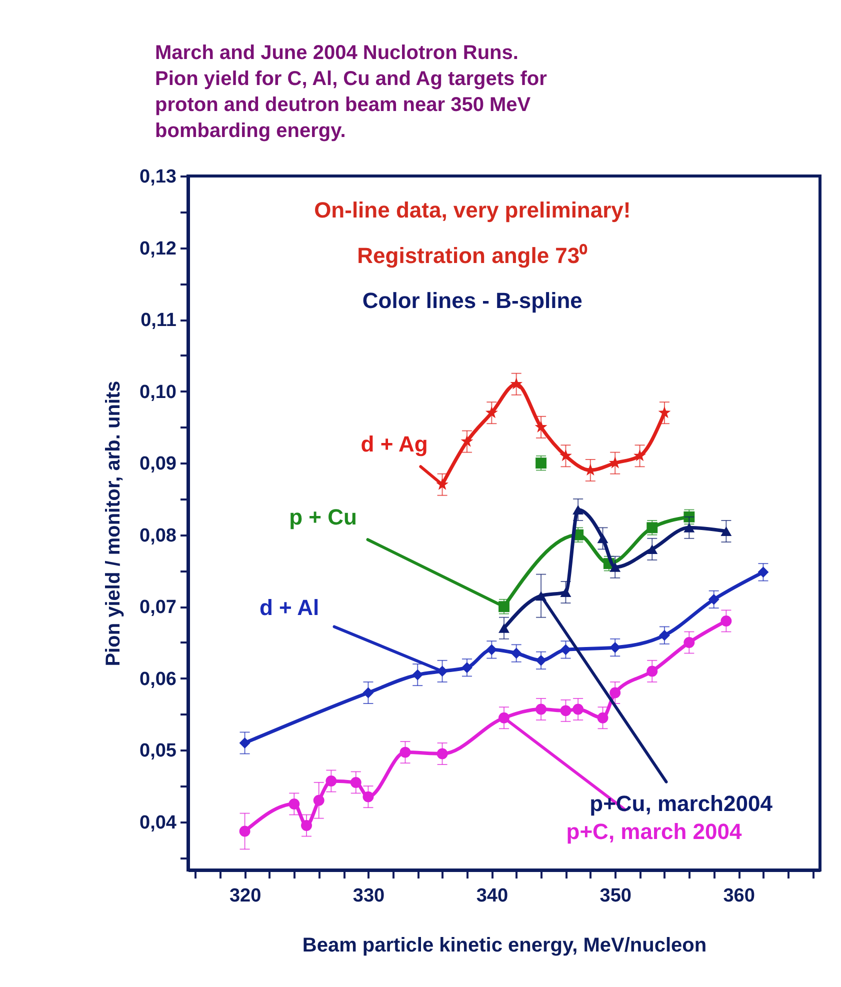 This screenshot has height=987, width=841. I want to click on y-tick-label: 0,08, so click(158, 535).